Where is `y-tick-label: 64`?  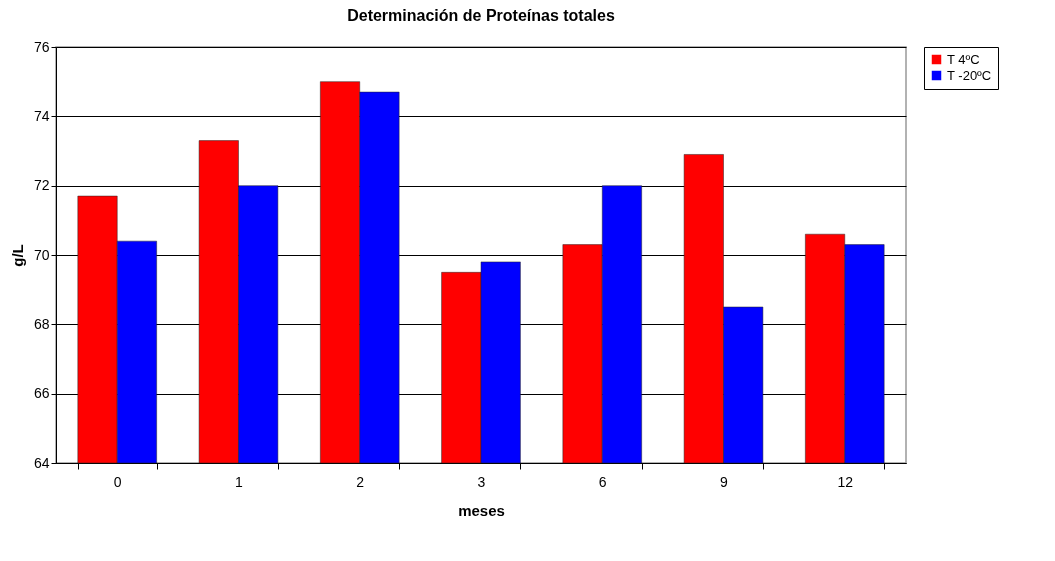
y-tick-label: 64 is located at coordinates (41, 462).